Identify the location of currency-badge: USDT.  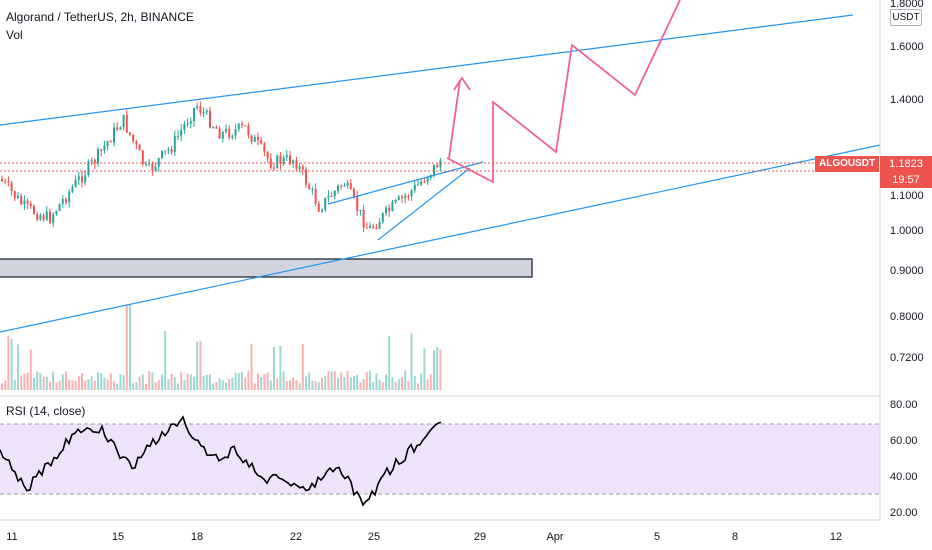
(906, 17).